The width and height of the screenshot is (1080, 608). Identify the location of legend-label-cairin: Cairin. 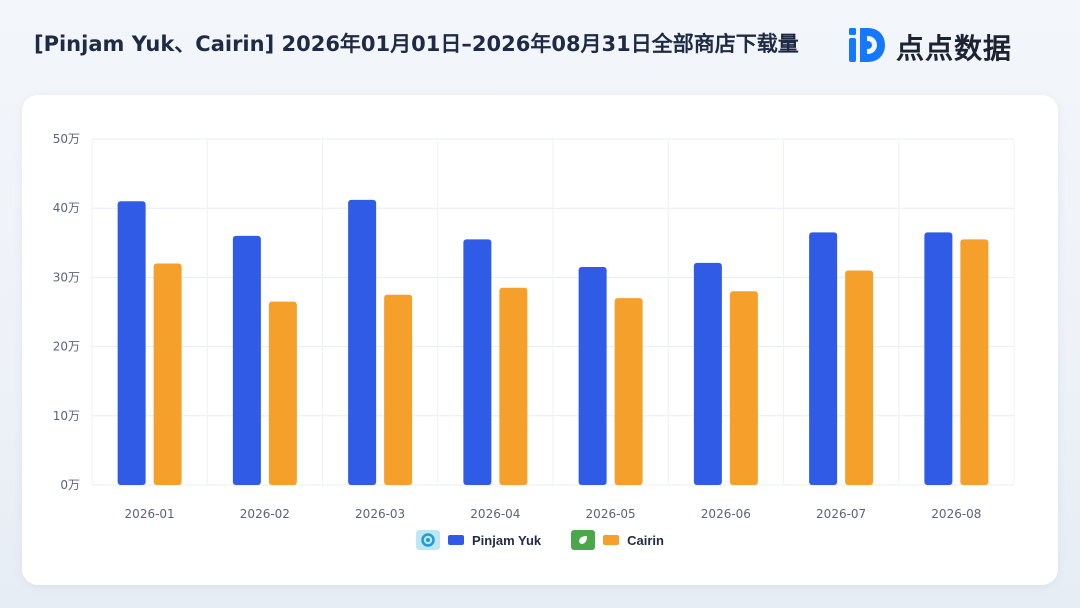
(645, 540).